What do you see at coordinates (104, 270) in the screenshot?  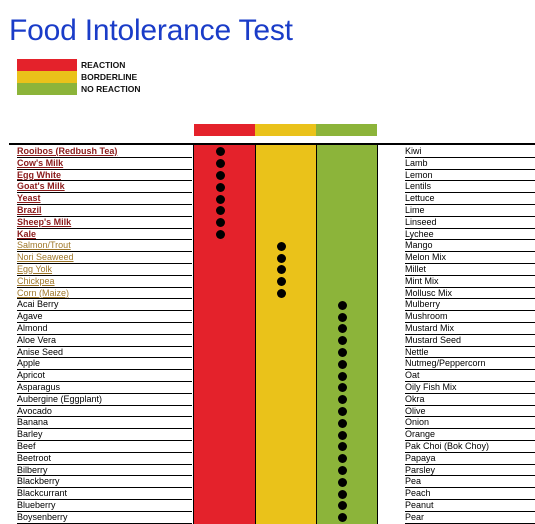 I see `food-item-left: Egg Yolk` at bounding box center [104, 270].